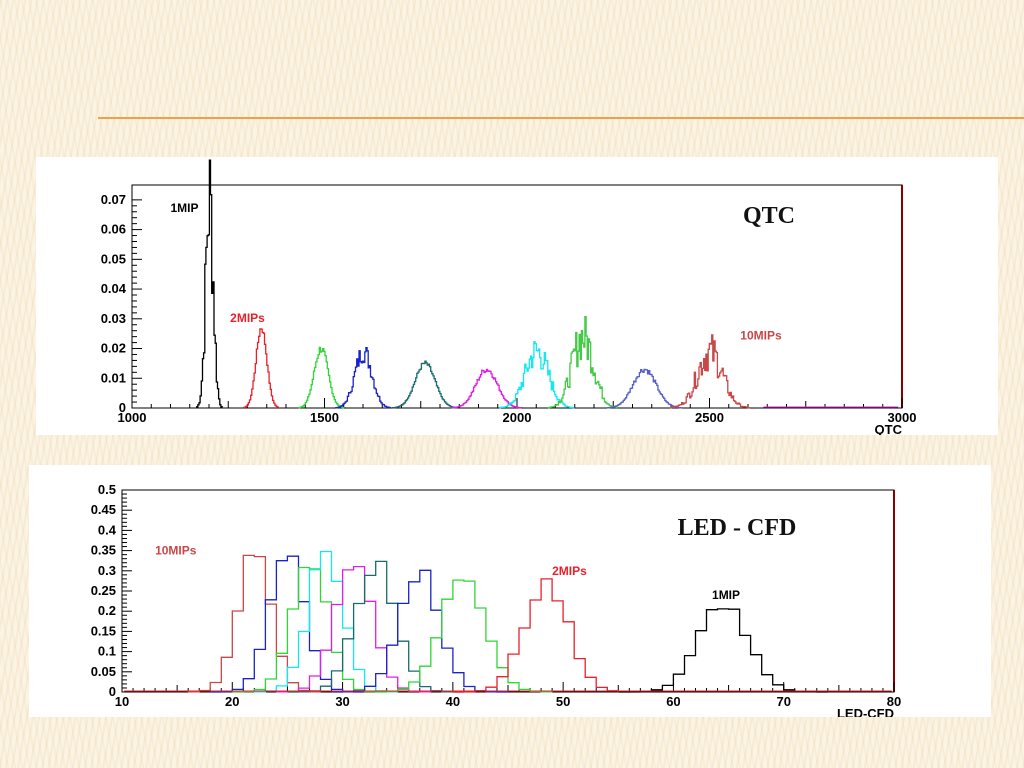  Describe the element at coordinates (113, 229) in the screenshot. I see `qtc-ytick-label-6: 0.06` at that location.